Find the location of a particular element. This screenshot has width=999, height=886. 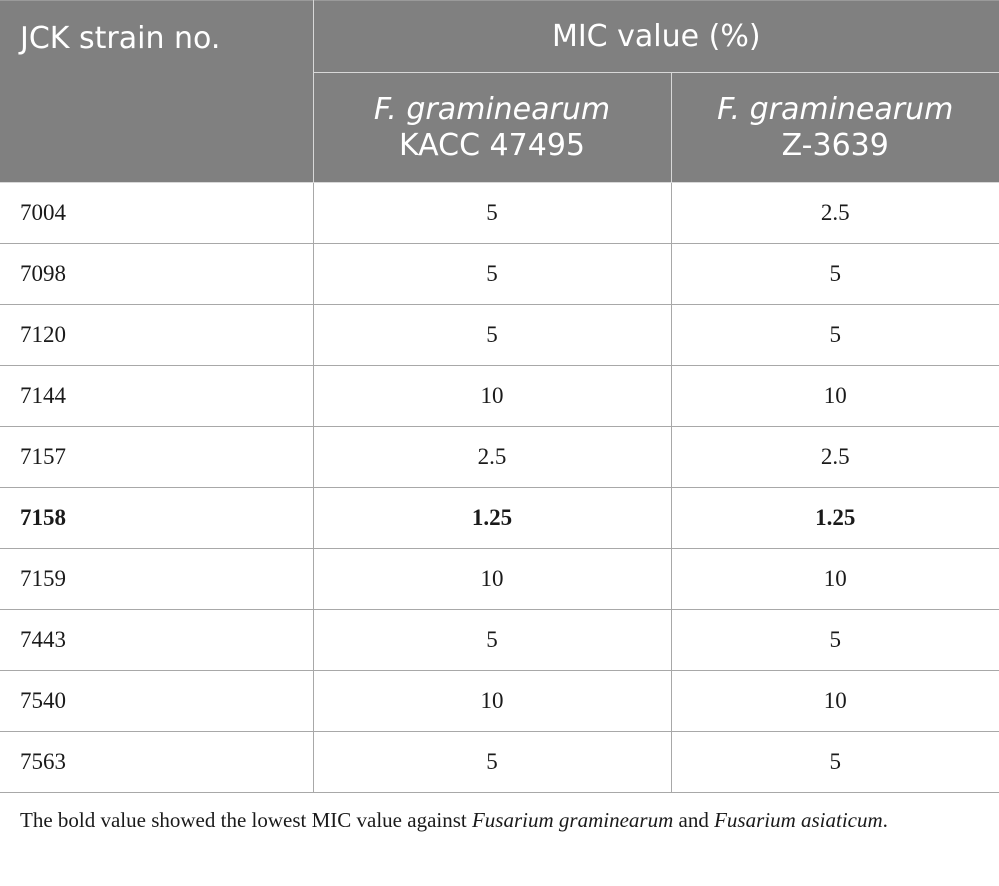

mic-z3639-cell: 1.25 is located at coordinates (834, 518).